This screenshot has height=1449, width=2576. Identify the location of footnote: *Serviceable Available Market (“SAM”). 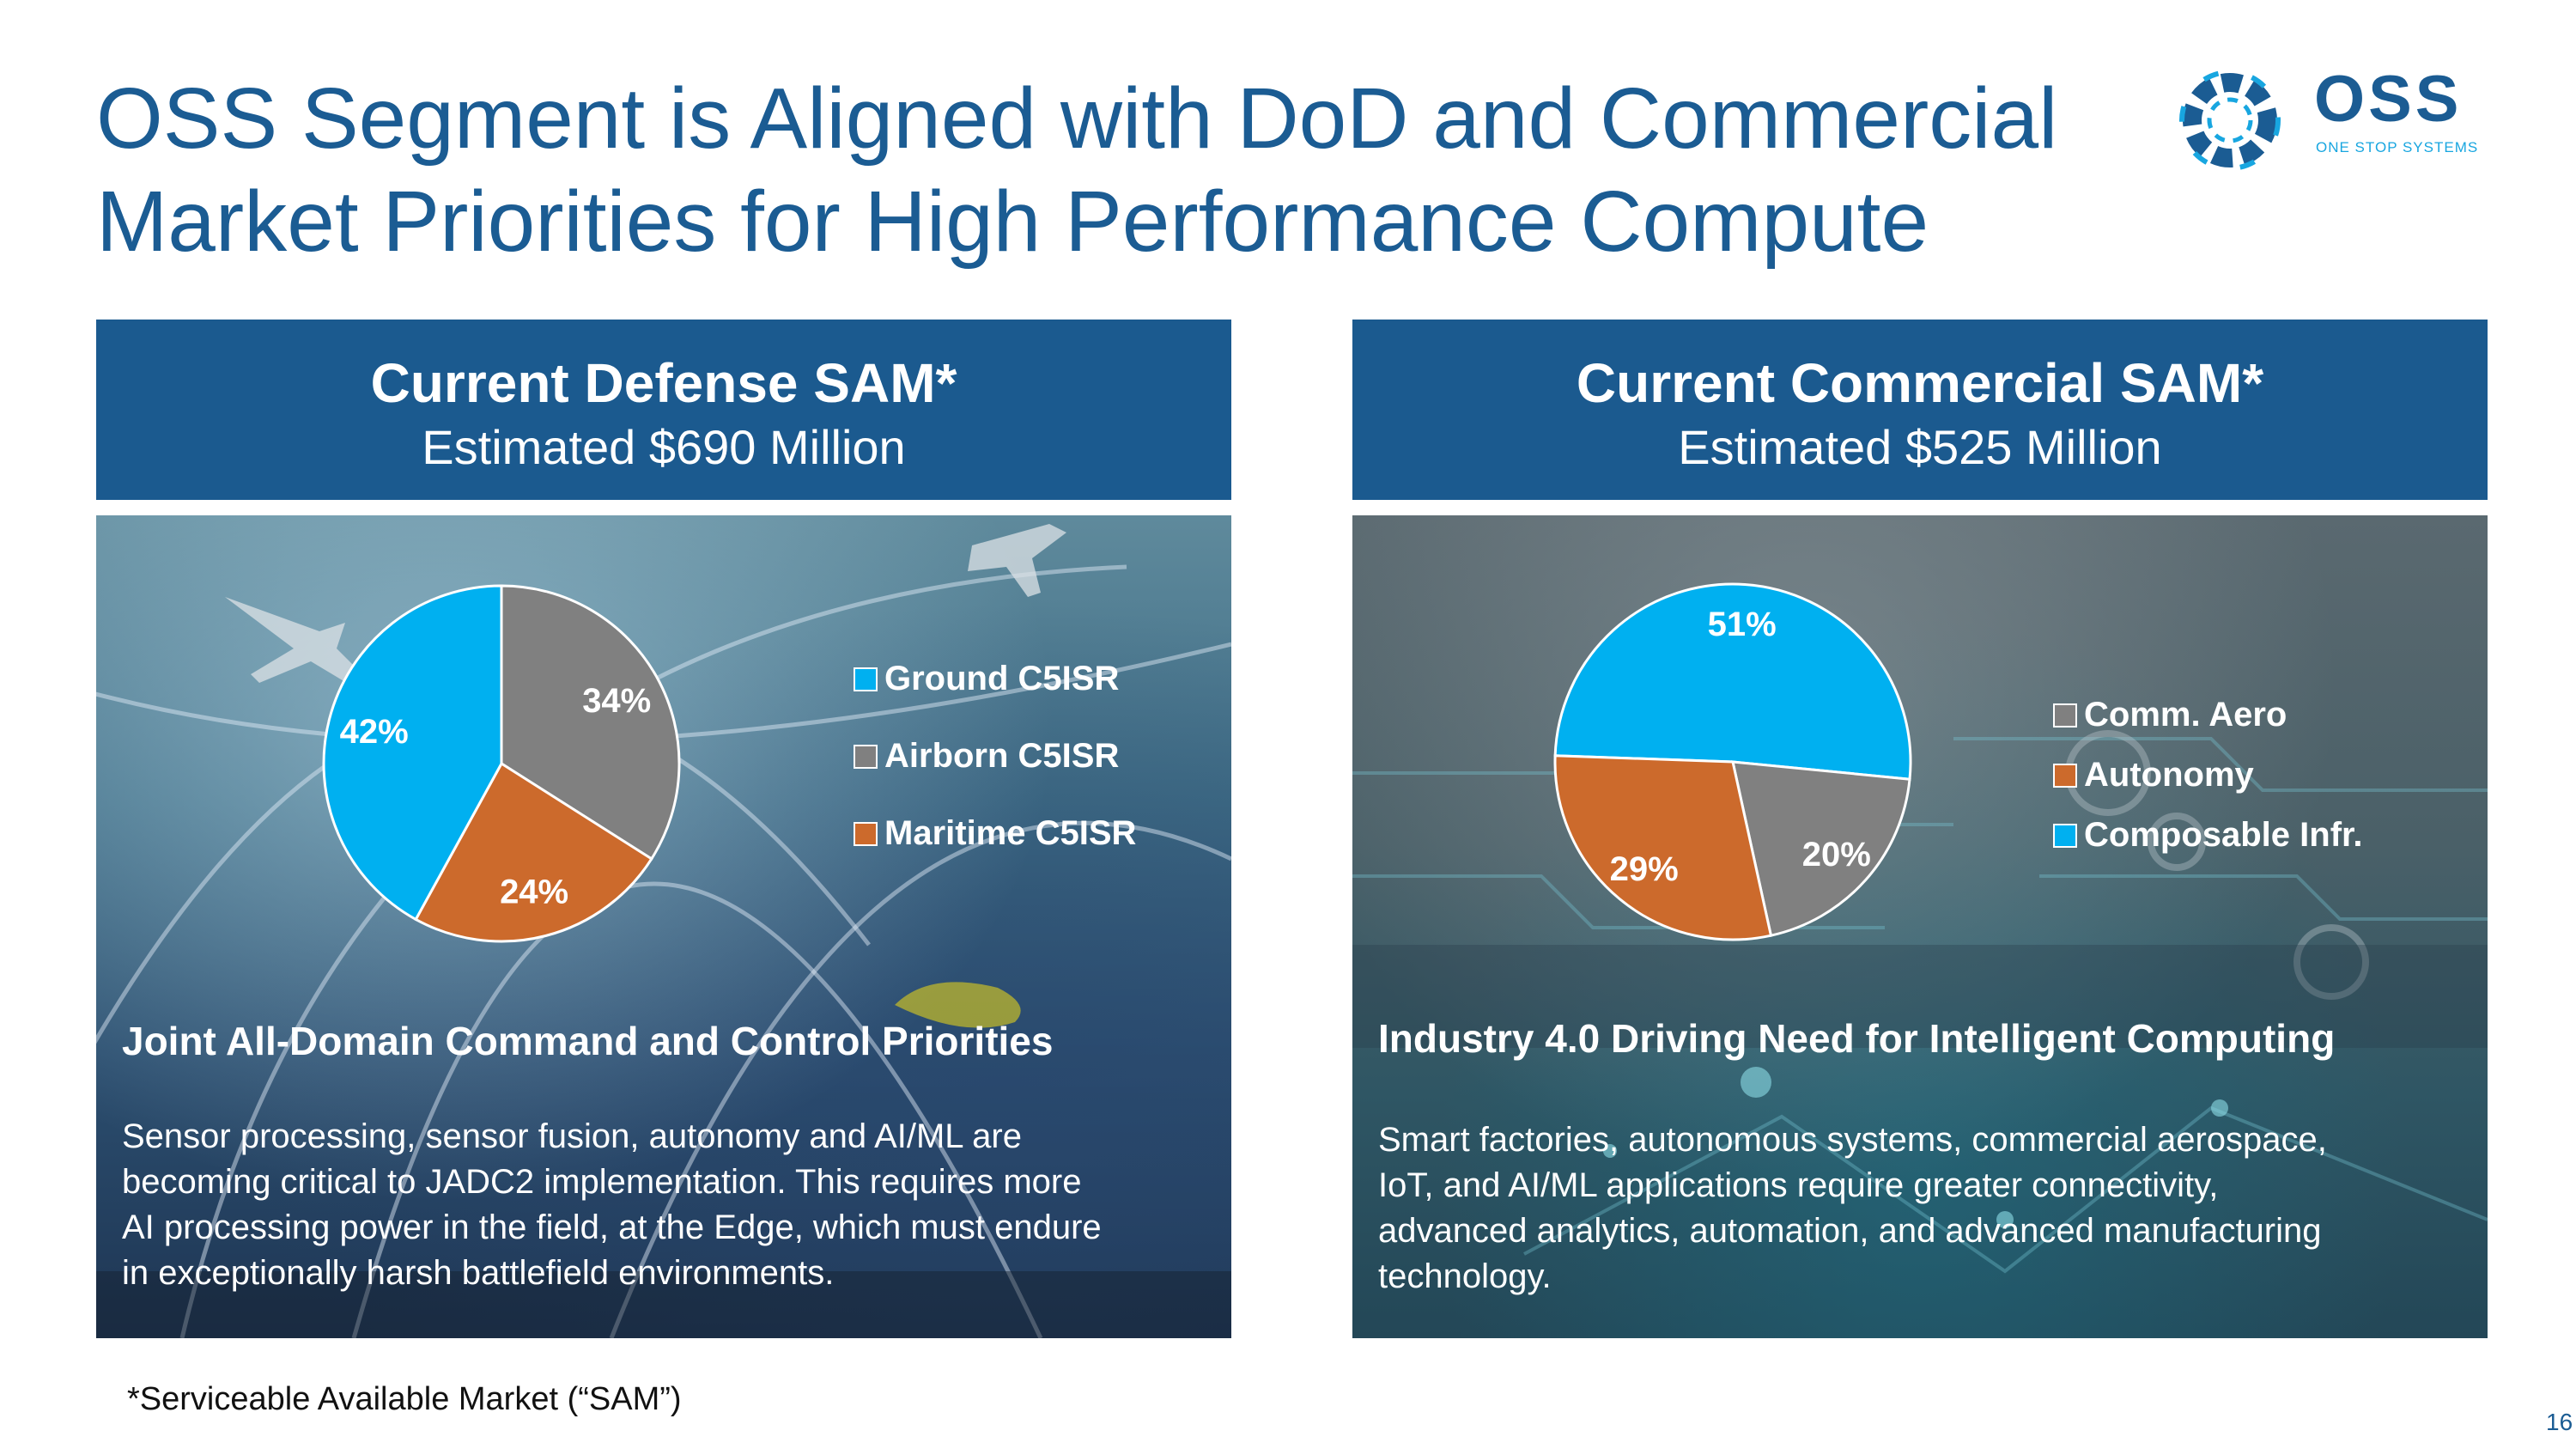
(404, 1399).